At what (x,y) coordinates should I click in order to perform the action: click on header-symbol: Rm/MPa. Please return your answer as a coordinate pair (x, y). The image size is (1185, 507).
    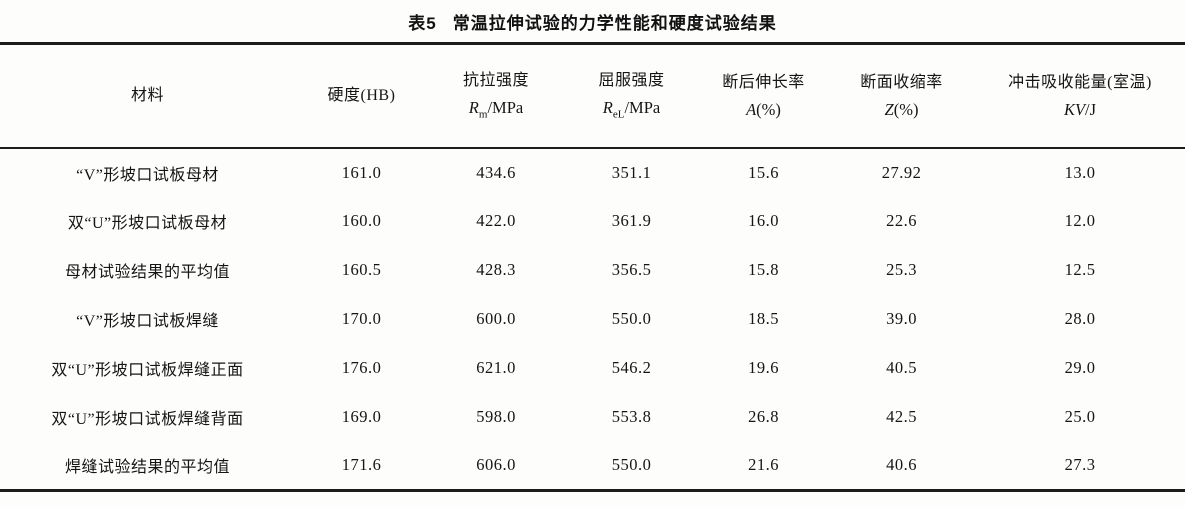
    Looking at the image, I should click on (496, 109).